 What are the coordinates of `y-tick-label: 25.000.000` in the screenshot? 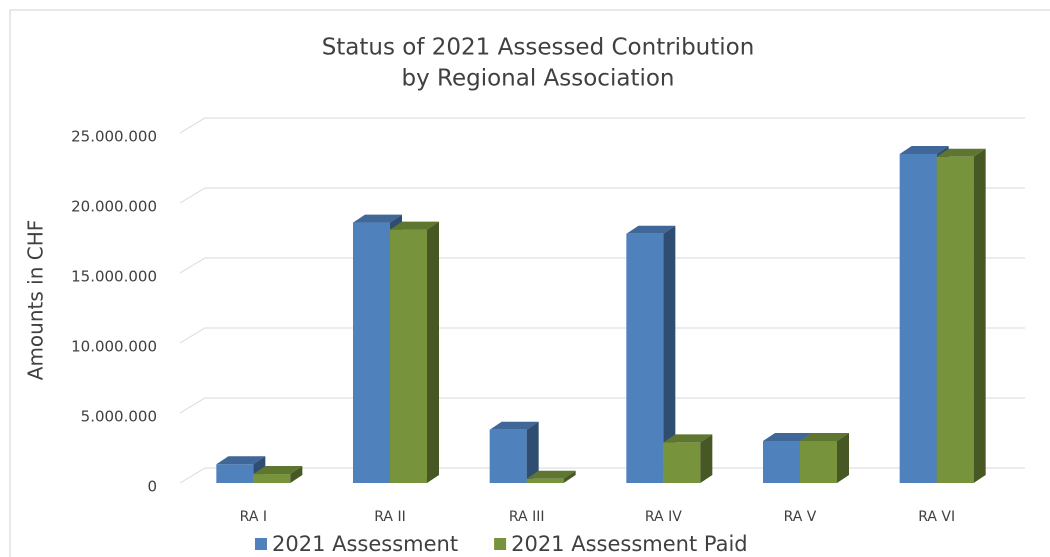 It's located at (114, 137).